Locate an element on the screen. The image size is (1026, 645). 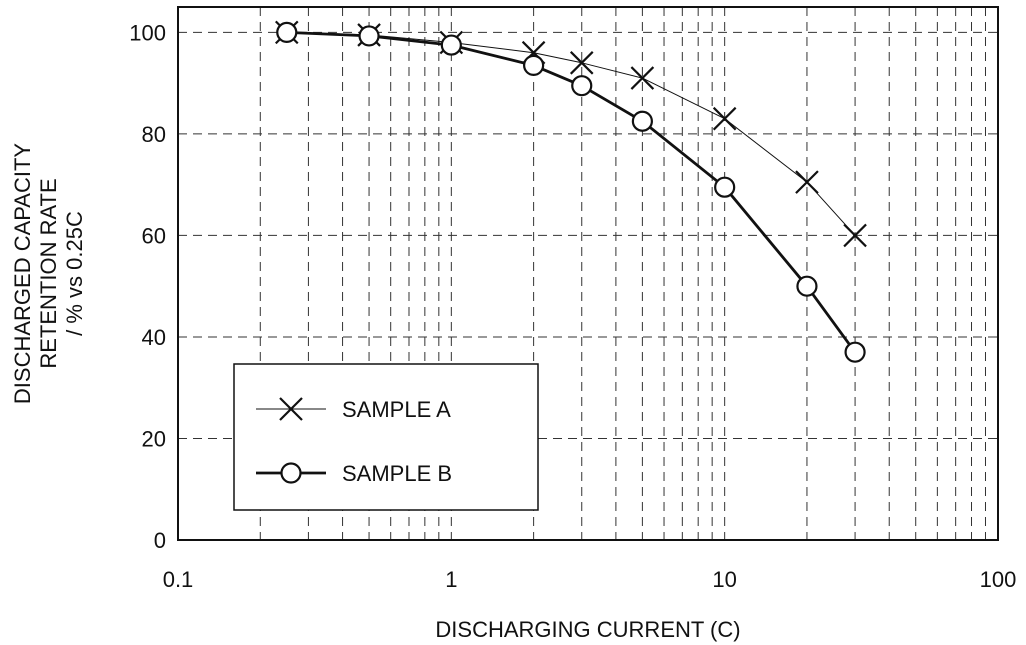
y-axis-title-line: DISCHARGED CAPACITY is located at coordinates (22, 274).